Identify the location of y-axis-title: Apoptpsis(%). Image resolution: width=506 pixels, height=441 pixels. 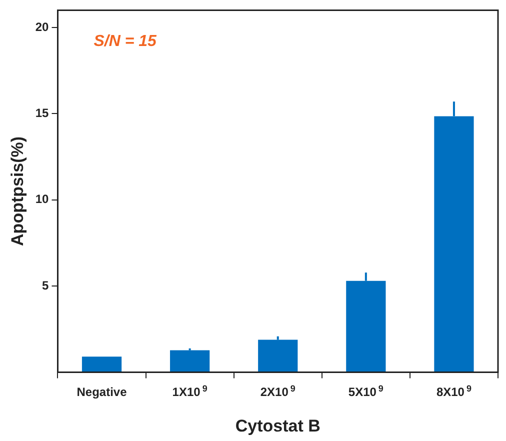
(17, 191).